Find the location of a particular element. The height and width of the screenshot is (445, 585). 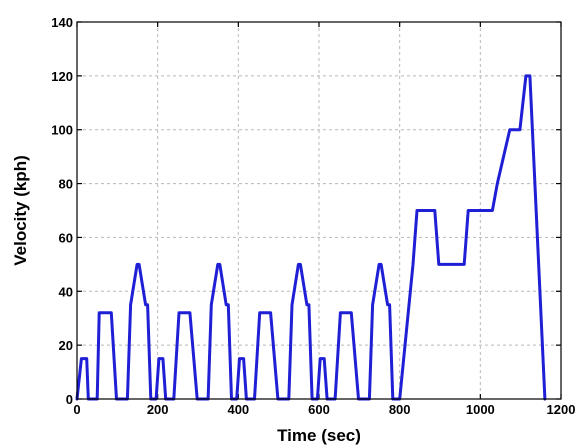

x-tick-label: 800 is located at coordinates (400, 409).